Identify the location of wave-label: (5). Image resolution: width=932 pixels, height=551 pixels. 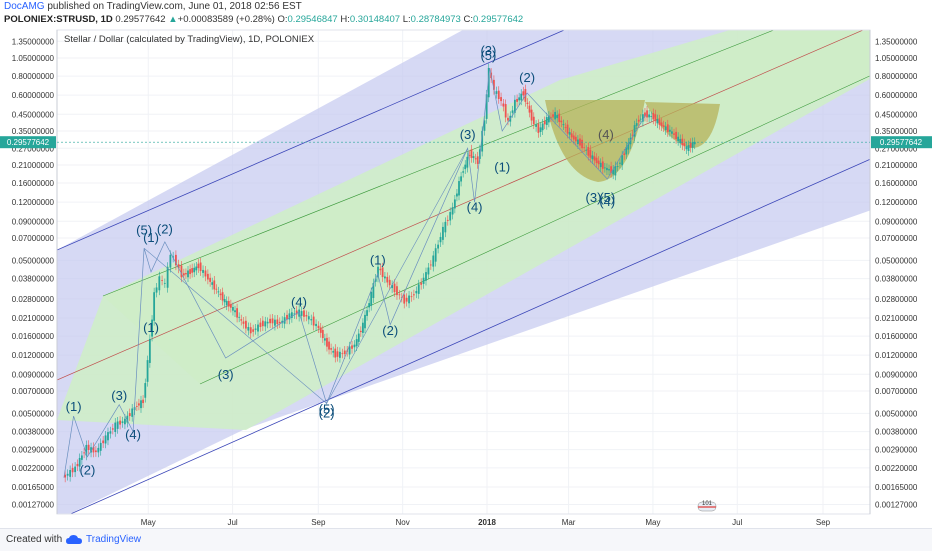
(488, 55).